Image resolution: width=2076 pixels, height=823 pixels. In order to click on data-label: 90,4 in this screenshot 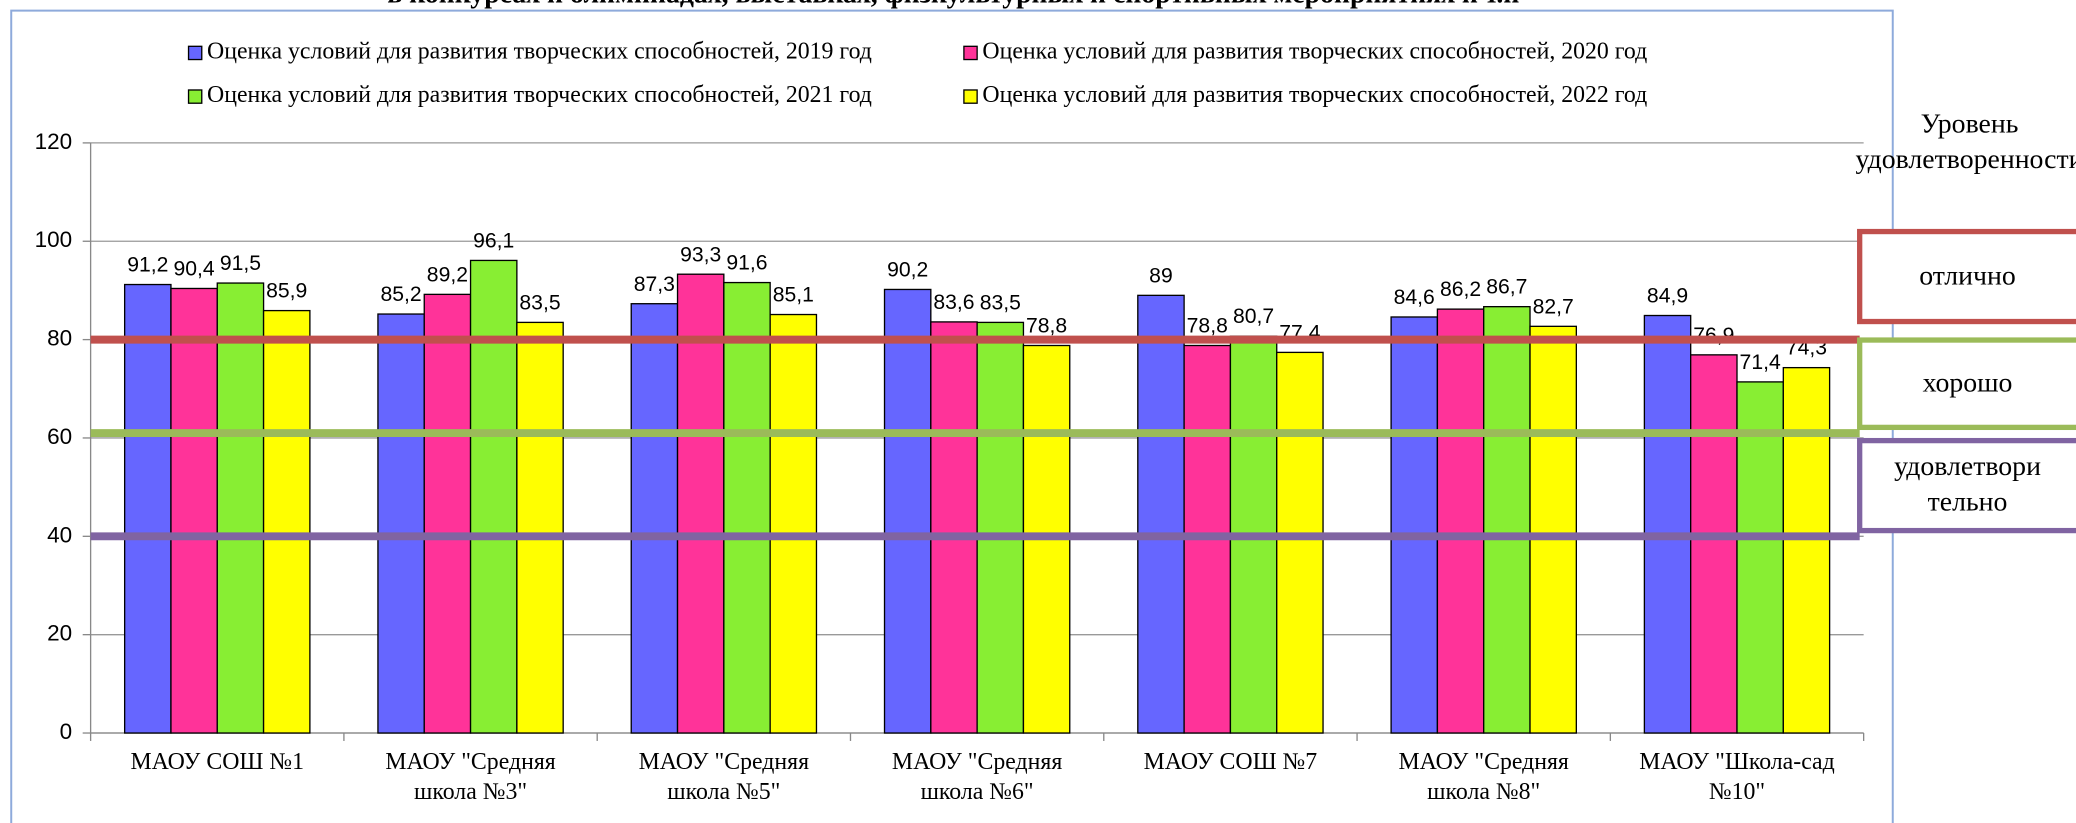, I will do `click(194, 269)`.